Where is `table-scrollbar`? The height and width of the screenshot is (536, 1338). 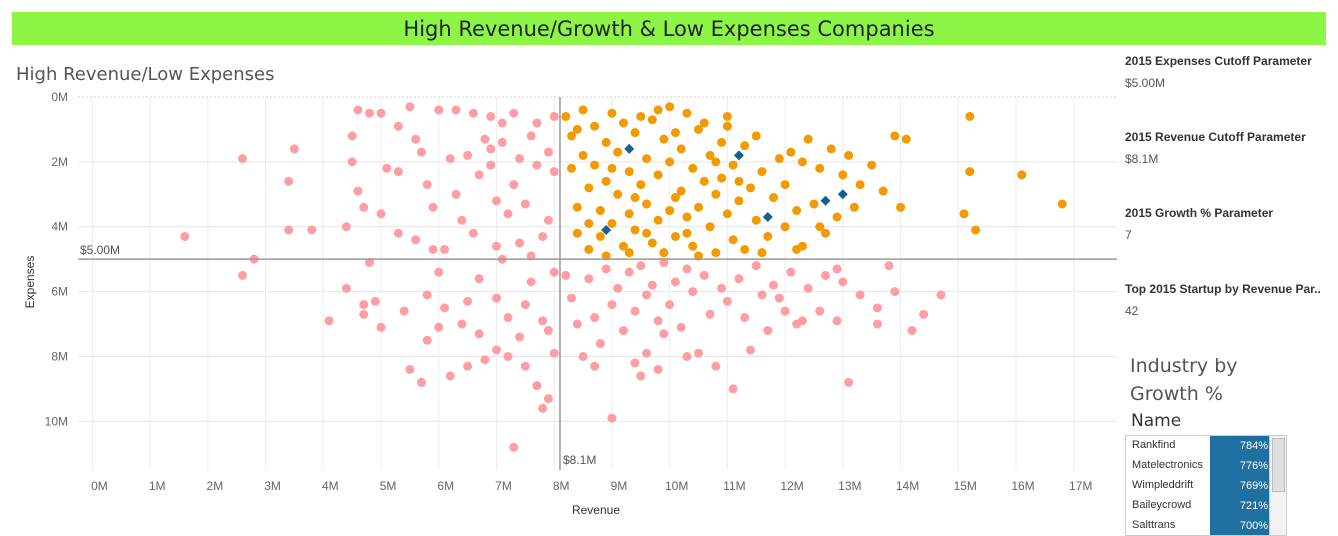 table-scrollbar is located at coordinates (1277, 485).